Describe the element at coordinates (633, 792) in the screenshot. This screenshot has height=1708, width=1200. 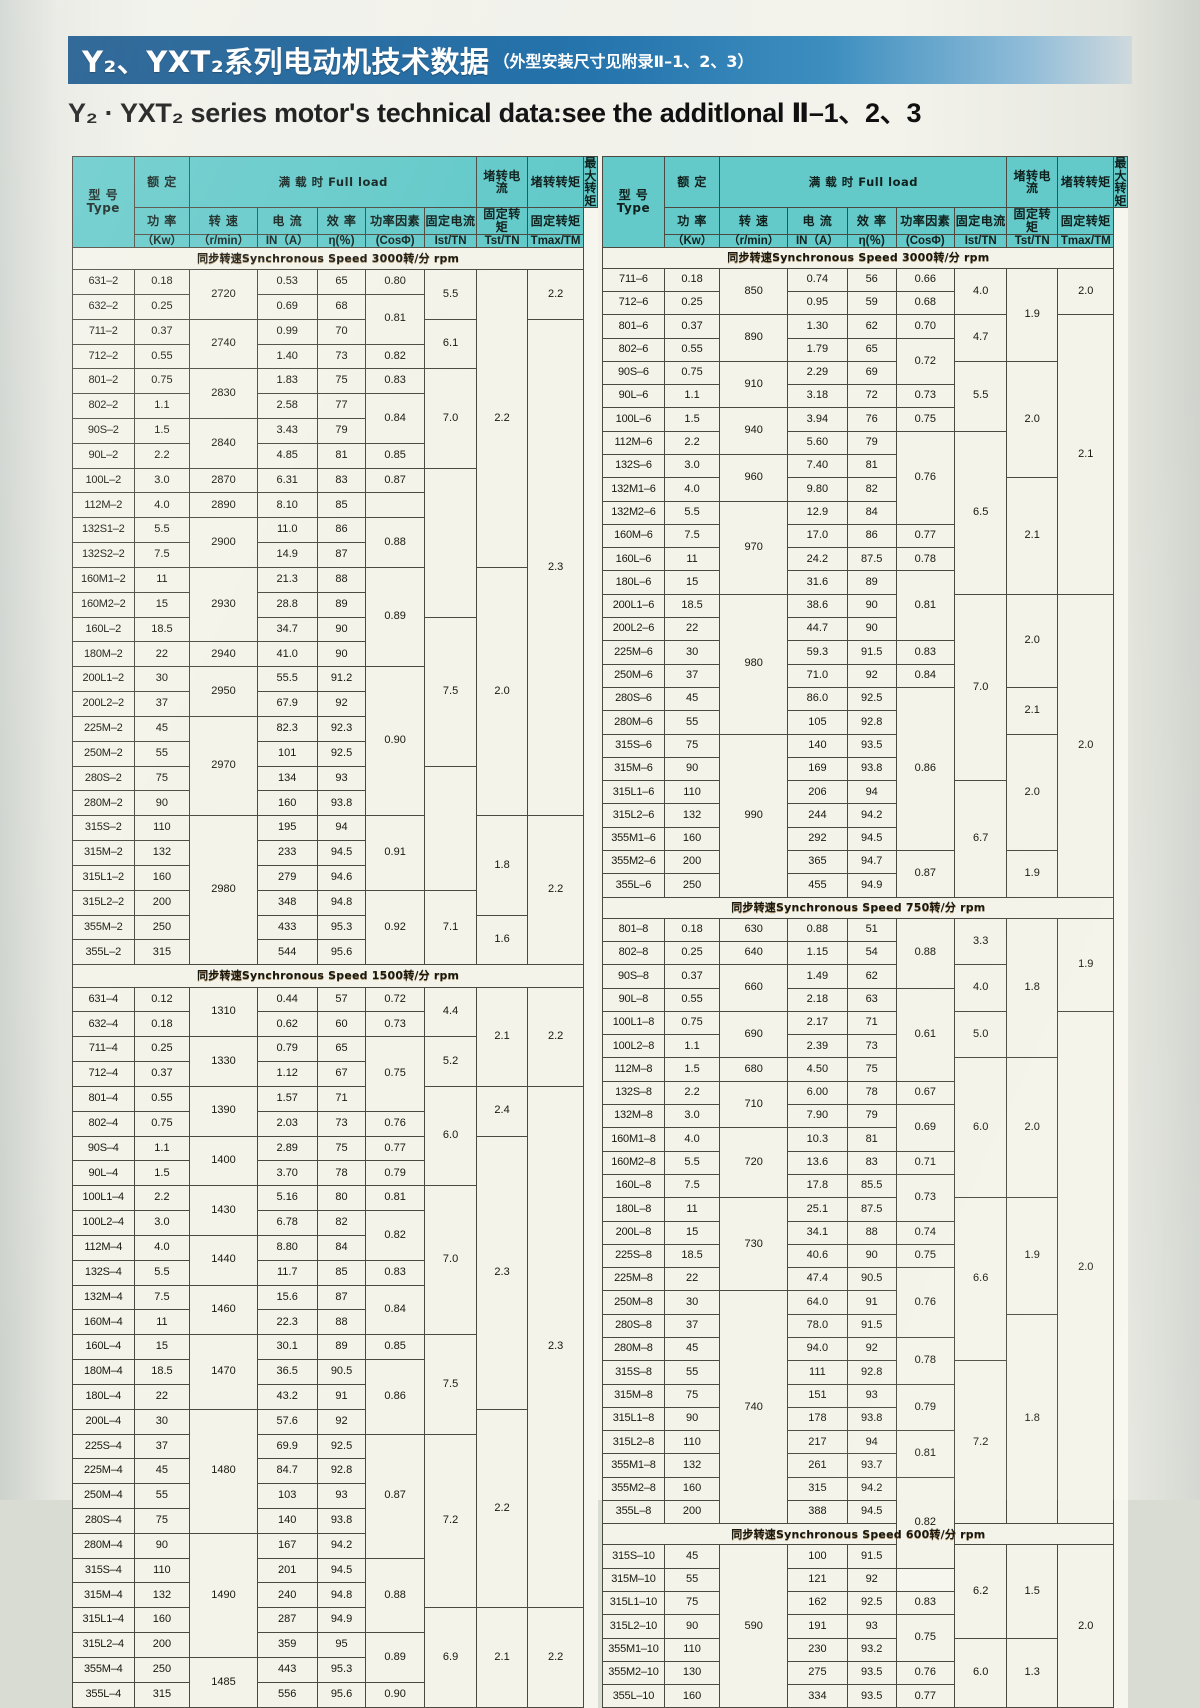
I see `cell-type: 315L1–6` at that location.